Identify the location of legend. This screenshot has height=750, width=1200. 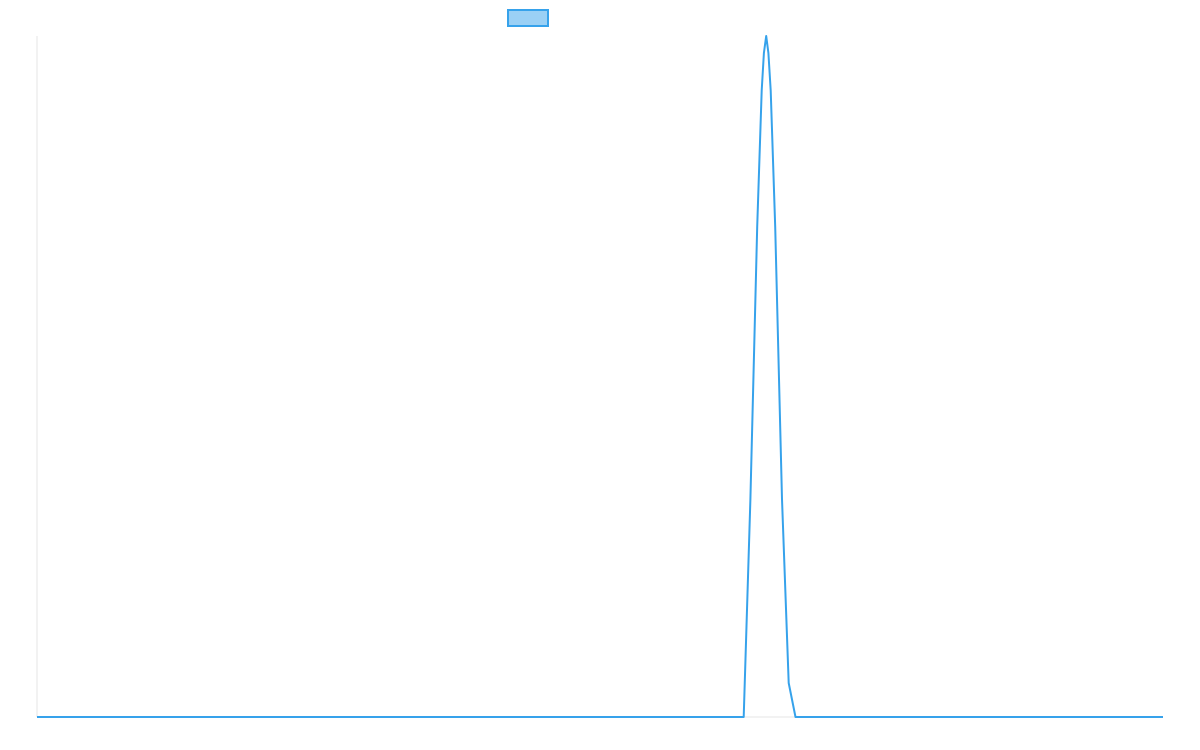
(528, 18).